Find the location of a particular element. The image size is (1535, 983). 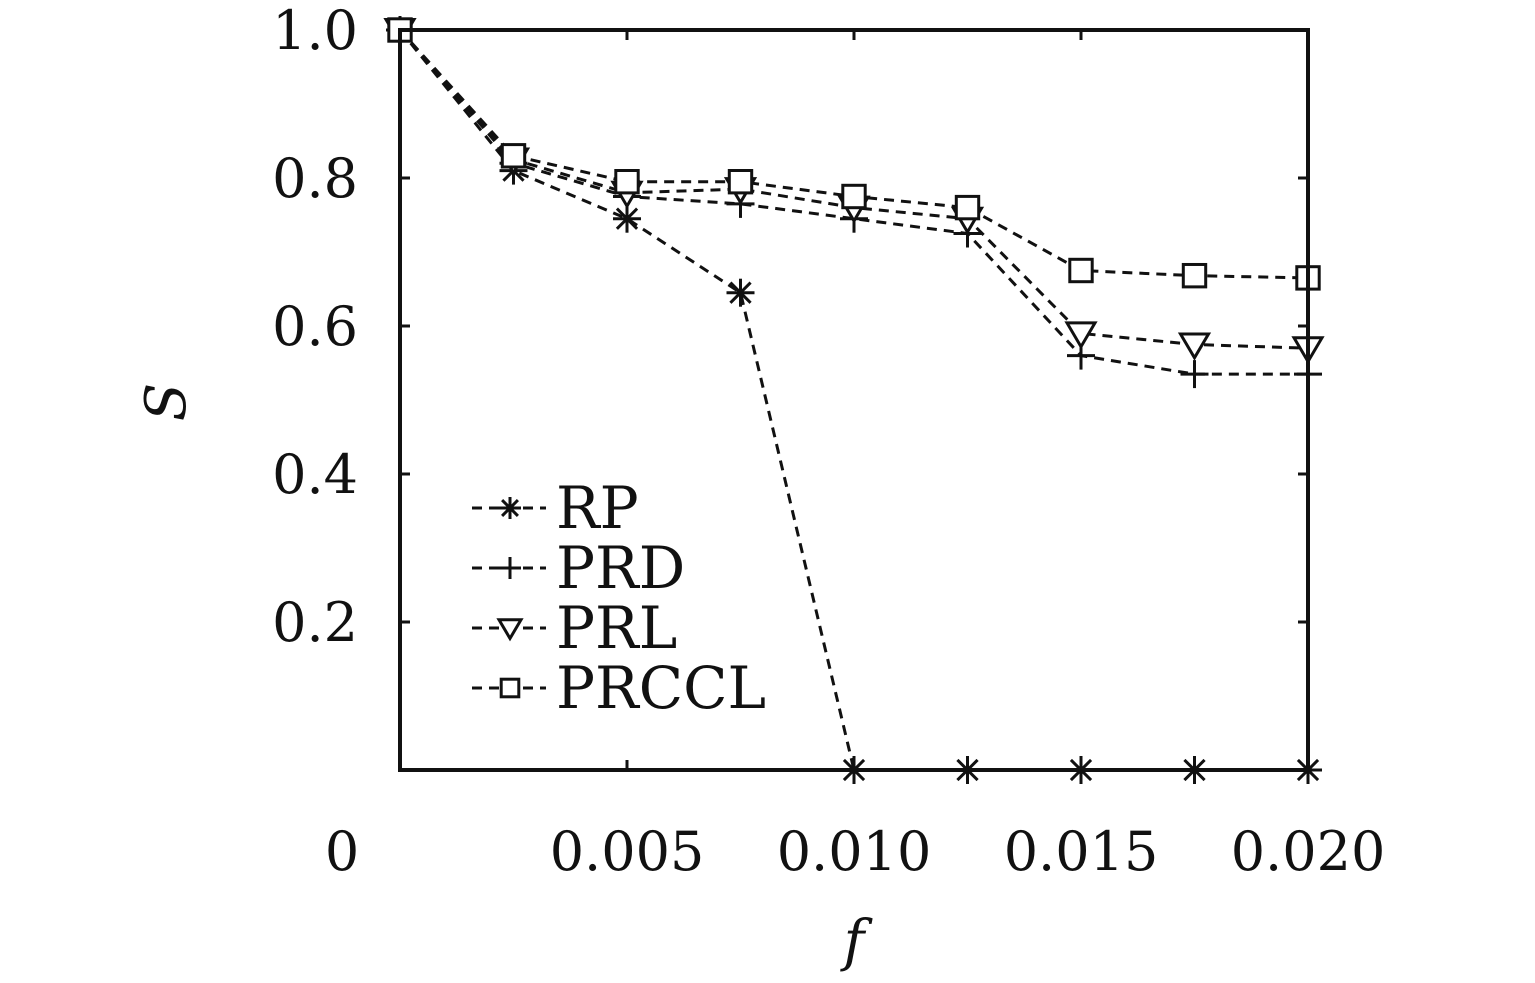

data-point-prd is located at coordinates (1194, 374).